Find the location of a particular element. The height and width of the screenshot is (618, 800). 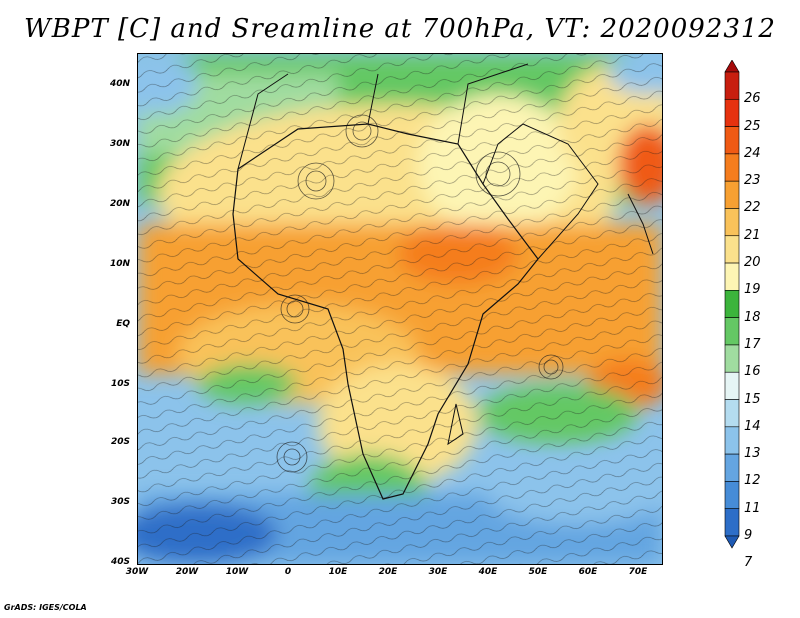

colorbar-bottom-triangle is located at coordinates (732, 542).